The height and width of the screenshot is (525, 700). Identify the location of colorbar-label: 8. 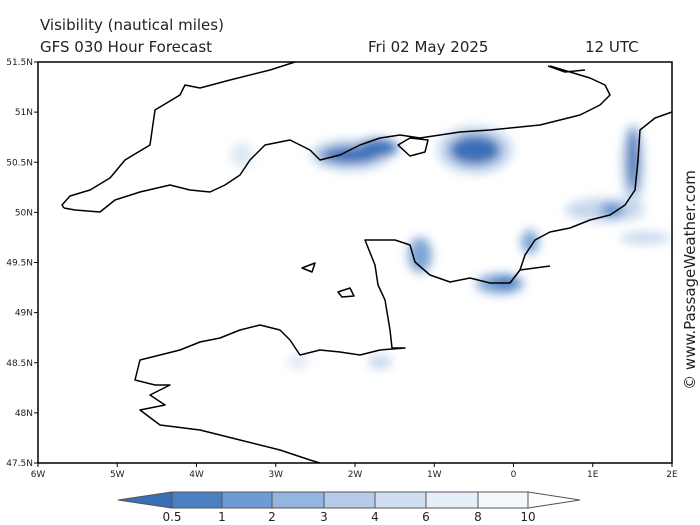
(478, 517).